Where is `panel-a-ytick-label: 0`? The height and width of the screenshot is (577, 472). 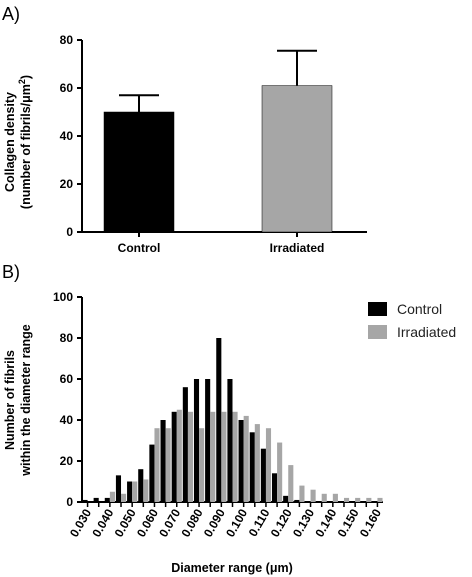 panel-a-ytick-label: 0 is located at coordinates (69, 232).